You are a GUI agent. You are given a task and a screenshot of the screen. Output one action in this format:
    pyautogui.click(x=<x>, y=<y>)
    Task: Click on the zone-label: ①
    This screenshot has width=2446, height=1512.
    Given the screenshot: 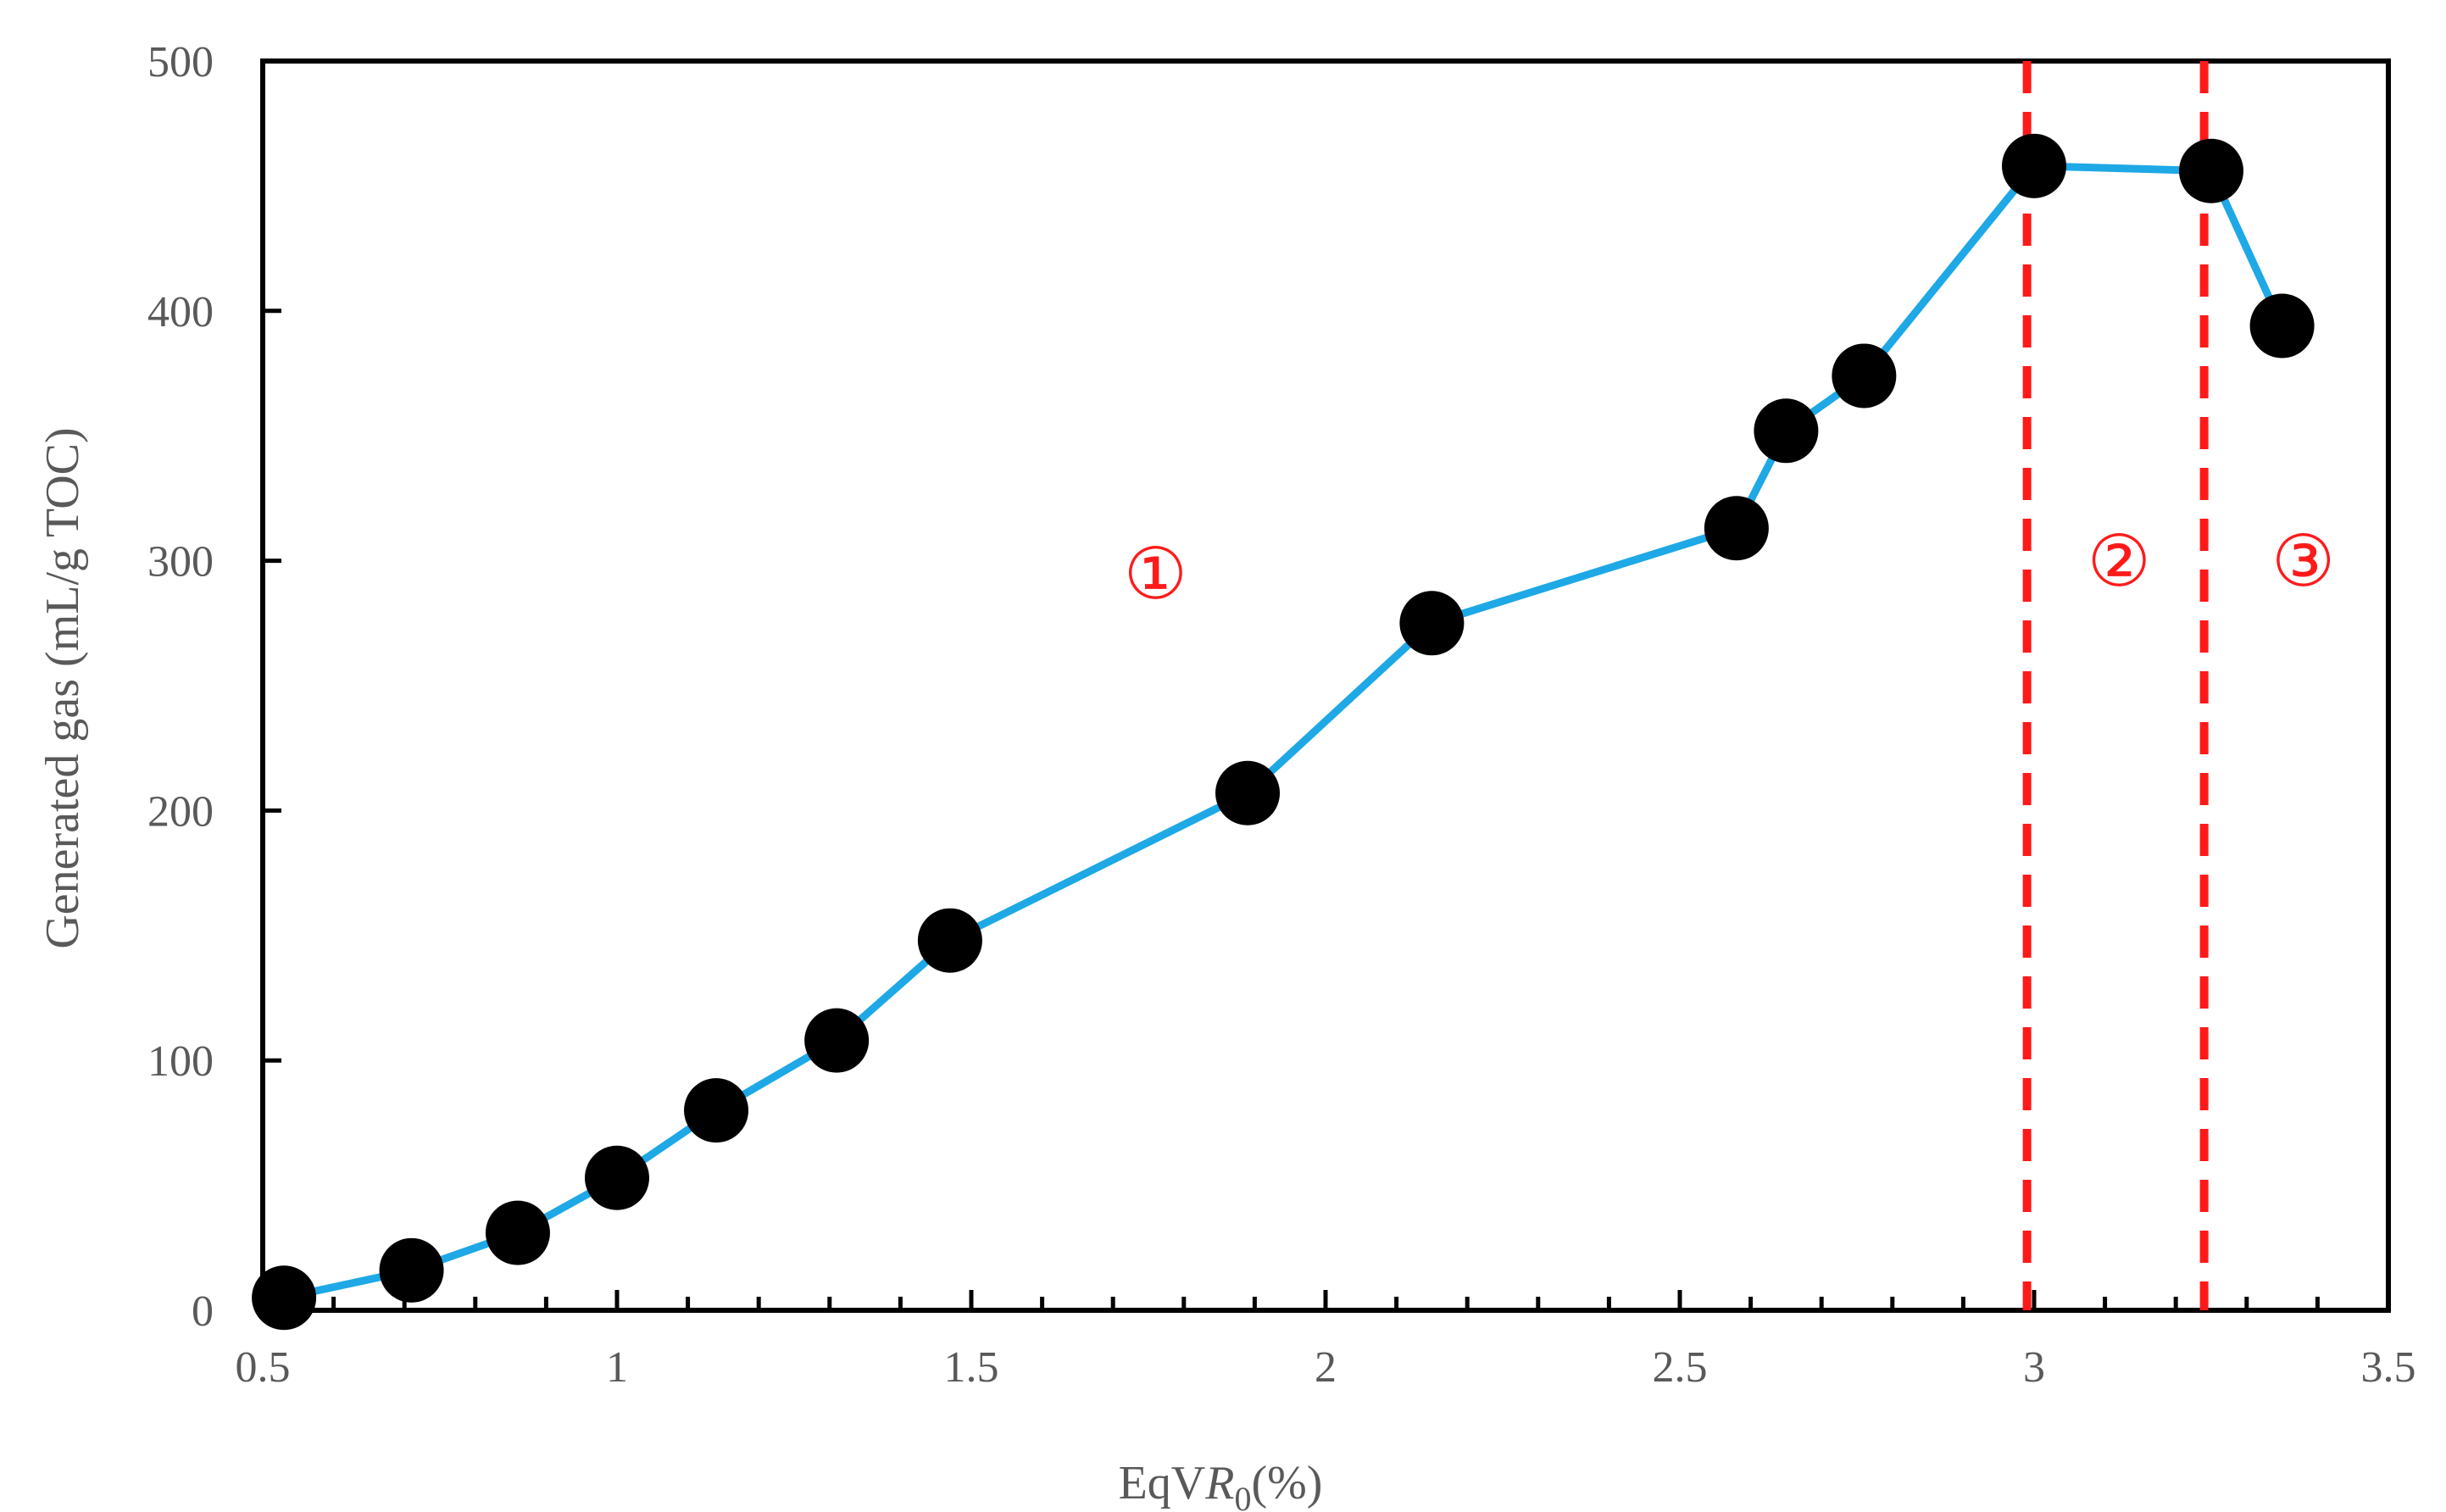 What is the action you would take?
    pyautogui.click(x=1155, y=575)
    